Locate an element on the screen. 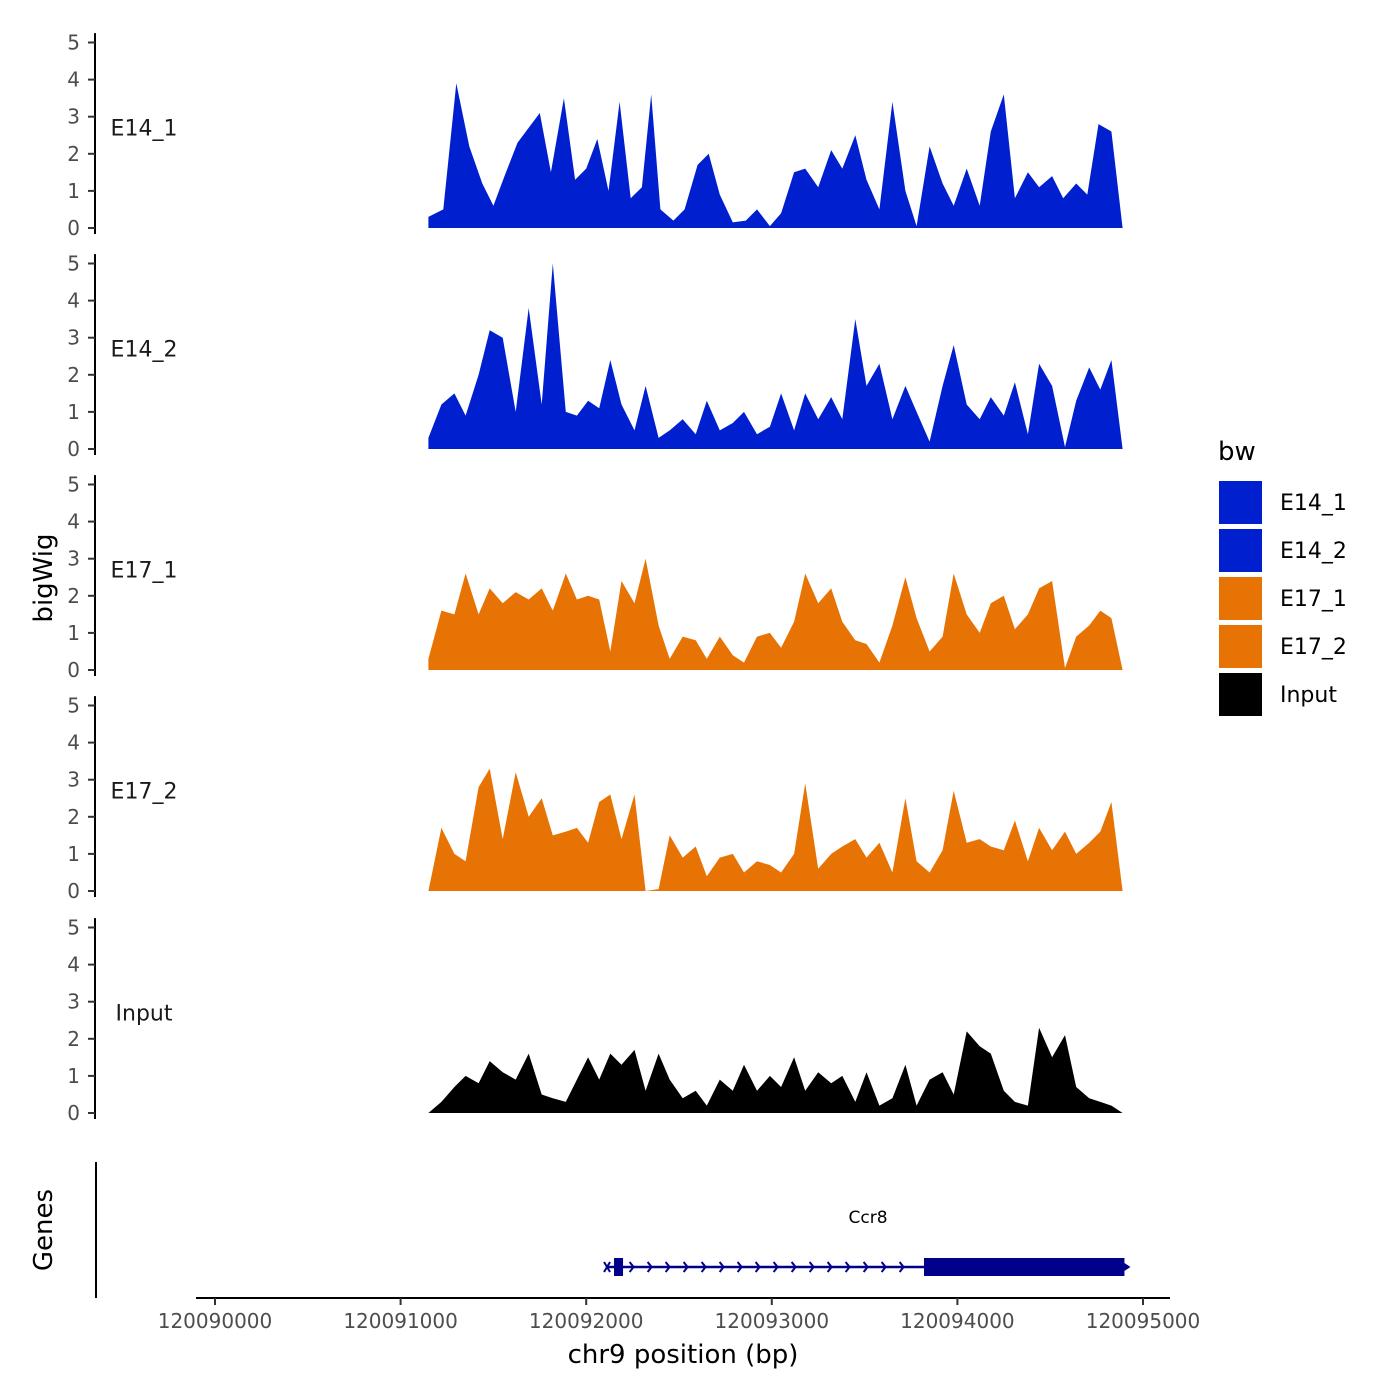 The width and height of the screenshot is (1400, 1400). x-axis-title: chr9 position (bp) is located at coordinates (683, 1355).